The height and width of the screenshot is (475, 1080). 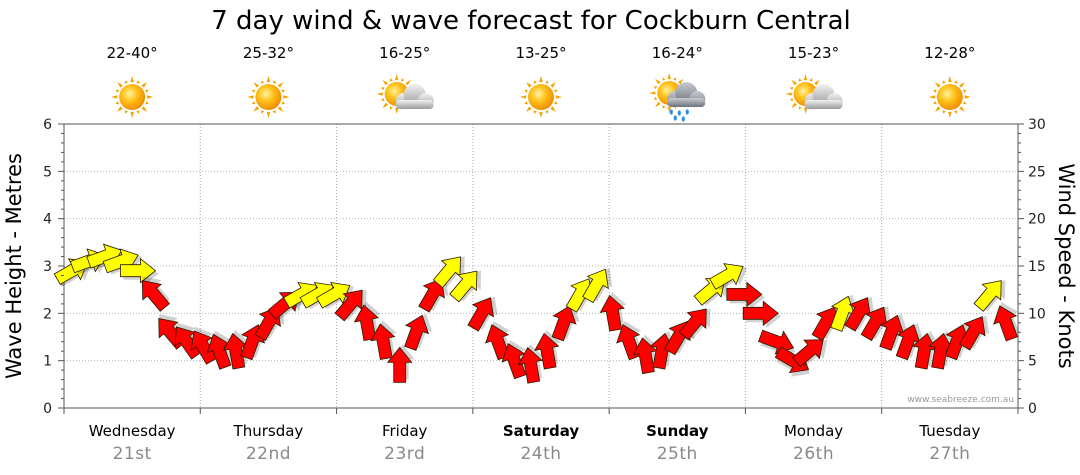 I want to click on left-tick-label: 4, so click(x=47, y=220).